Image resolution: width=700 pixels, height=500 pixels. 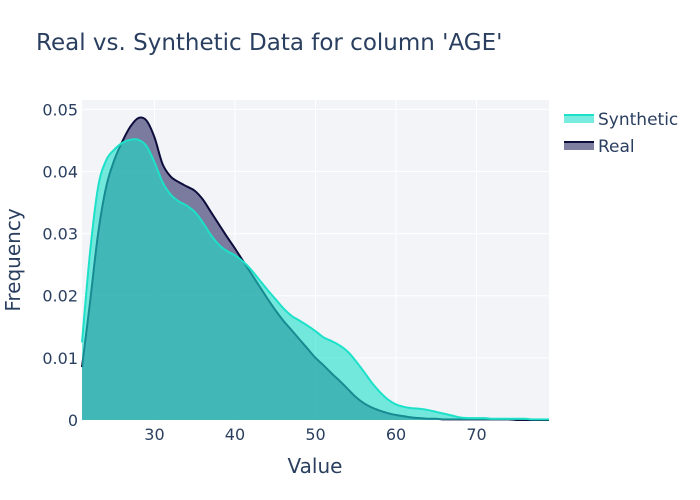 I want to click on y-tick-label: 0.01, so click(x=60, y=358).